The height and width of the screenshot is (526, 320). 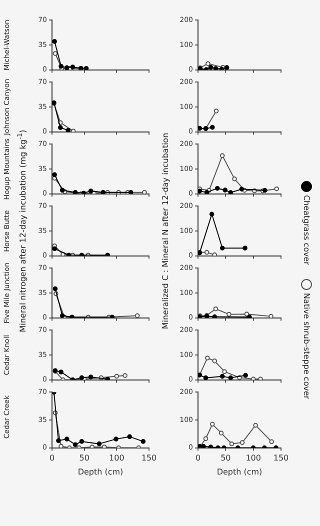 What do you see at coordinates (307, 346) in the screenshot?
I see `legend-label: Native shrub-steppe cover` at bounding box center [307, 346].